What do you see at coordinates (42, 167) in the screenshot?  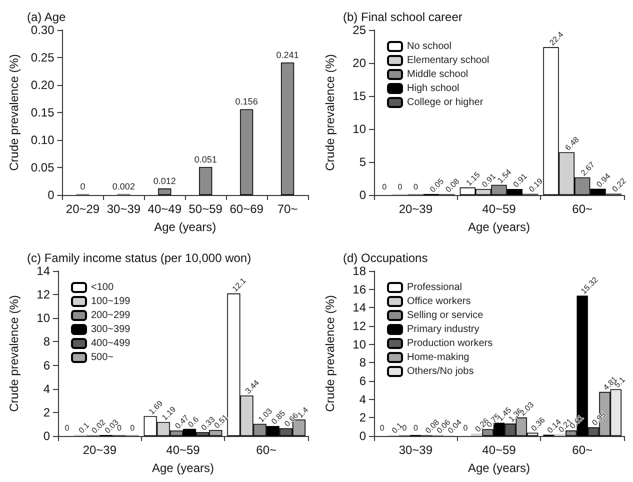 I see `y-tick-label: 0.05` at bounding box center [42, 167].